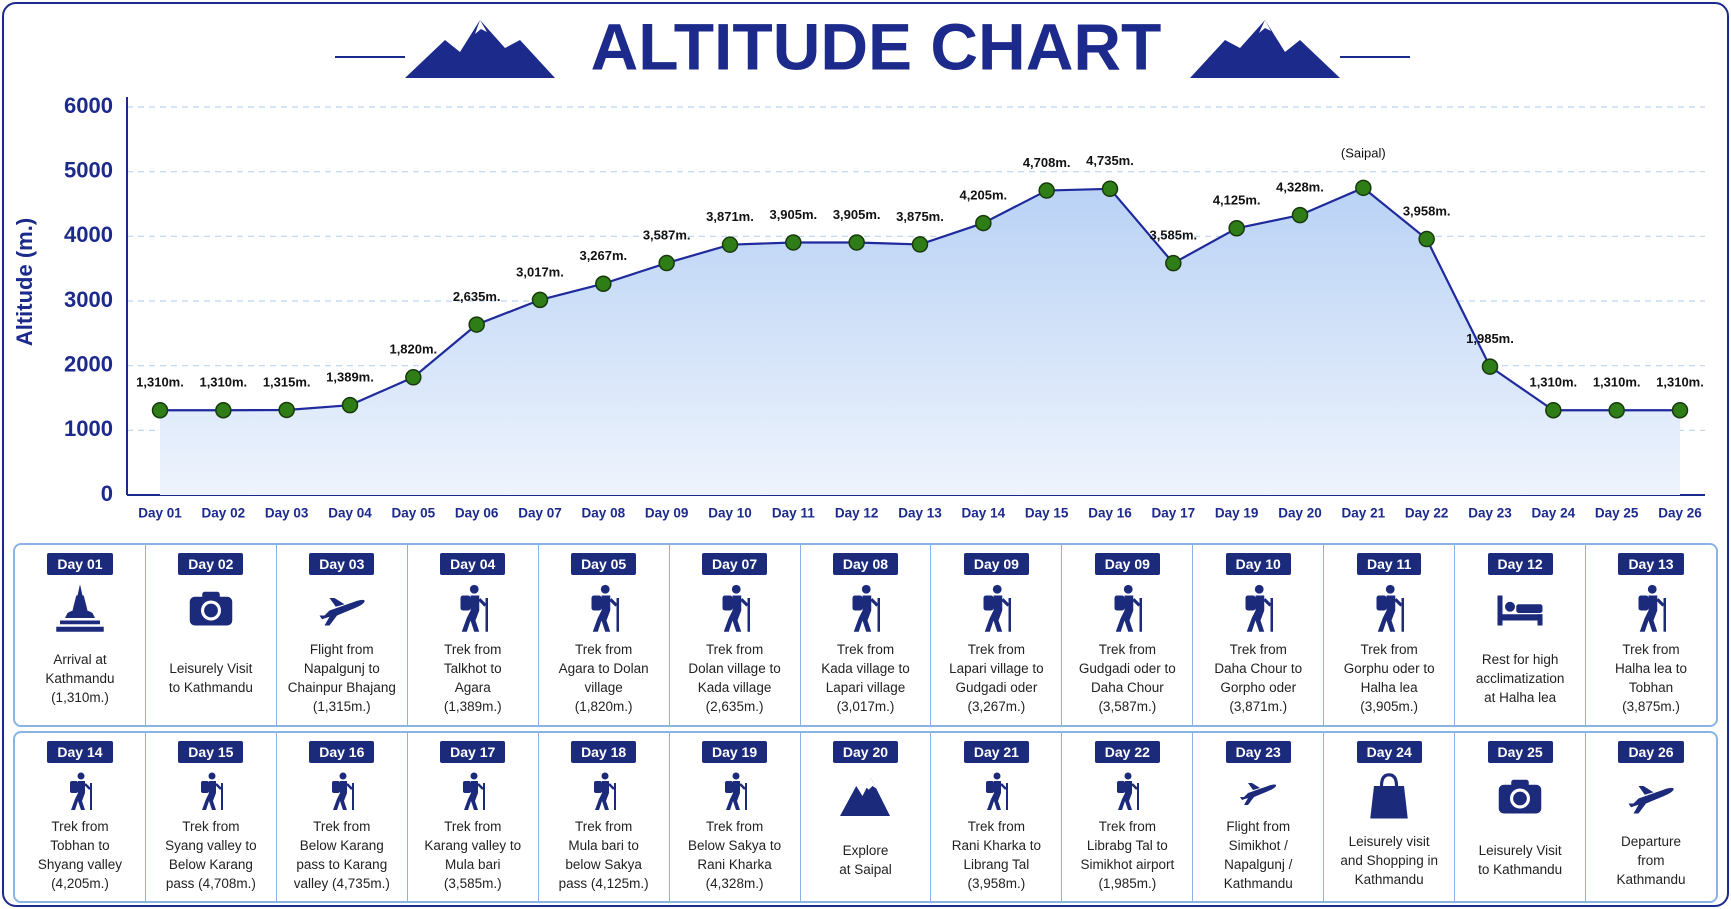  Describe the element at coordinates (540, 271) in the screenshot. I see `value-label: 3,017m.` at that location.